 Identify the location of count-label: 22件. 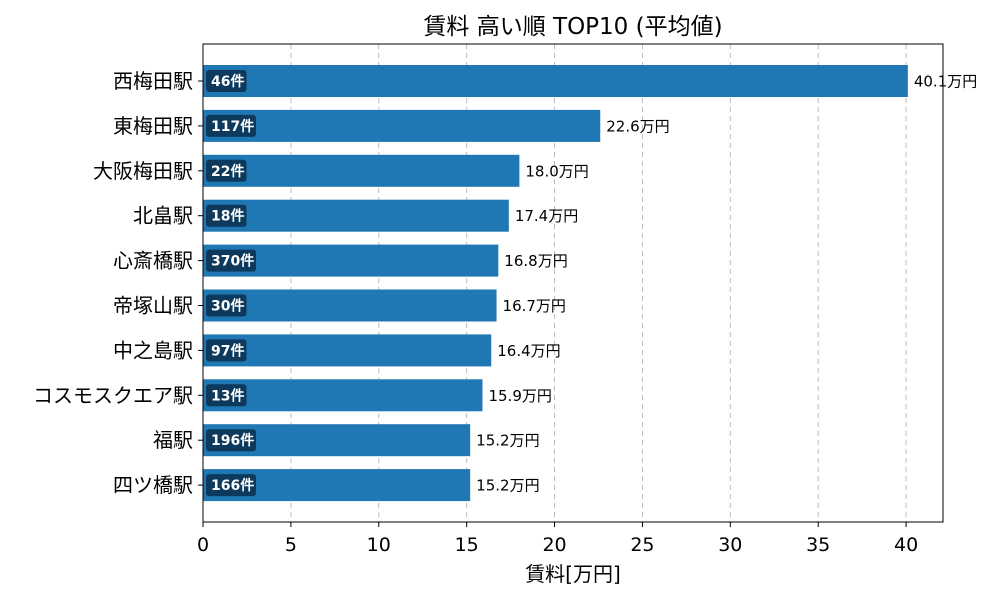
(227, 171).